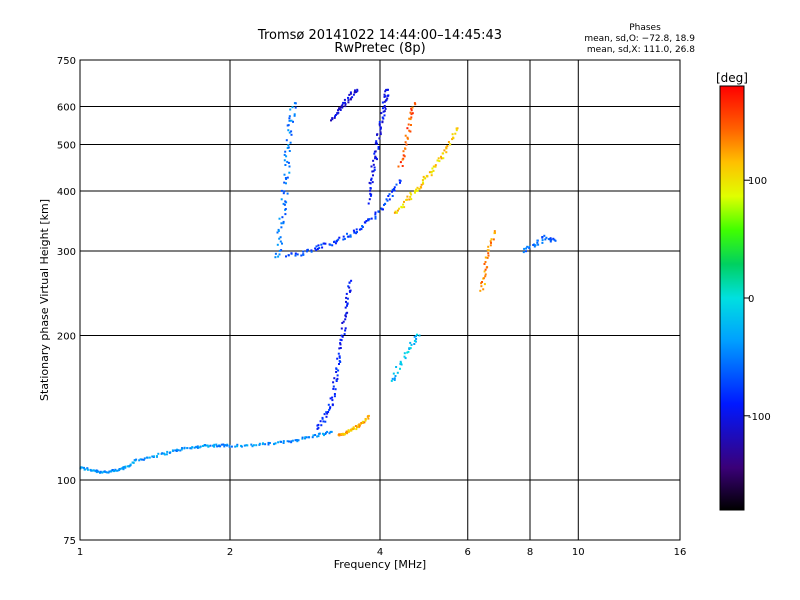  I want to click on colorbar-tick-label: -100, so click(759, 417).